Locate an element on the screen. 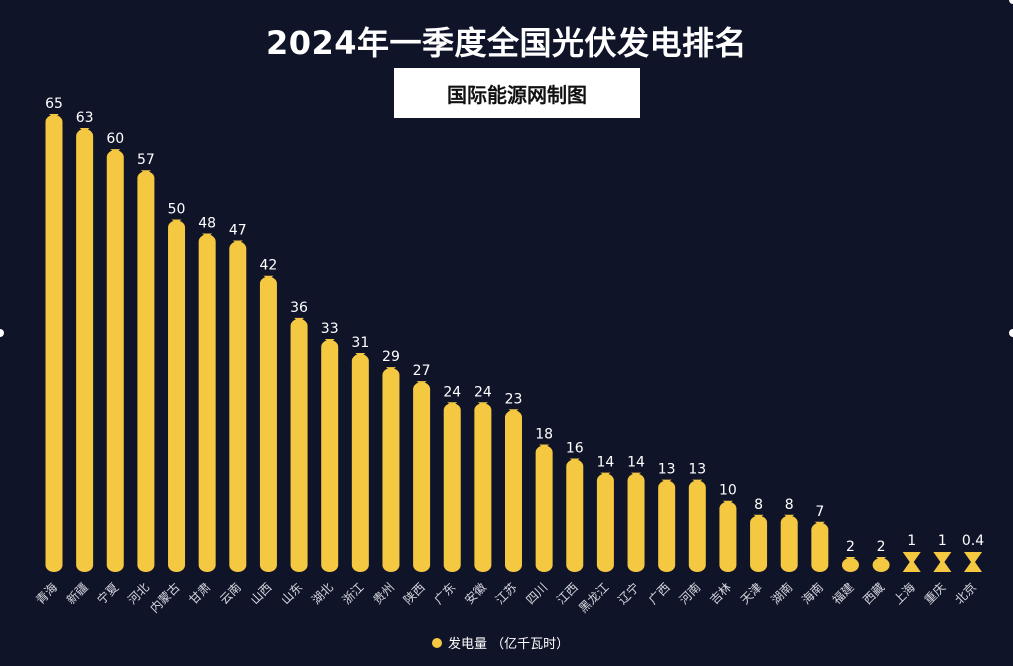 This screenshot has height=666, width=1013. category-label: 陕西 is located at coordinates (414, 594).